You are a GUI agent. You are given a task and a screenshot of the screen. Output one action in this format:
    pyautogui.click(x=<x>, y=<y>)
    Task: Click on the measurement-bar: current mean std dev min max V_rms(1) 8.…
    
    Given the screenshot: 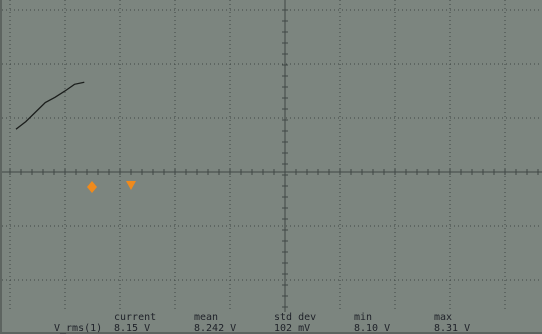 What is the action you would take?
    pyautogui.click(x=272, y=323)
    